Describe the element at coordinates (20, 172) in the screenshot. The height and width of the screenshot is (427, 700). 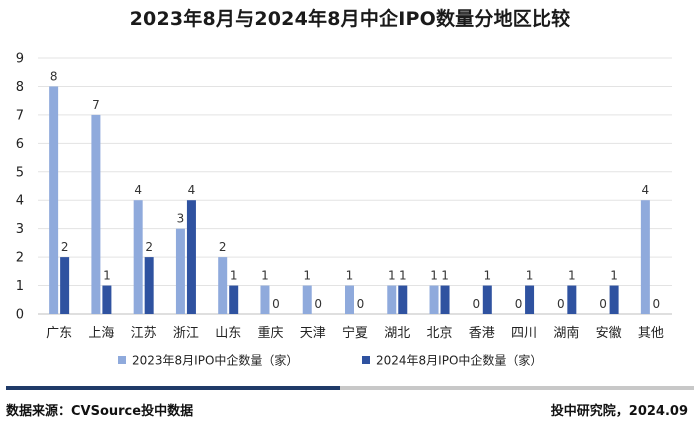
I see `y-tick-label: 5` at that location.